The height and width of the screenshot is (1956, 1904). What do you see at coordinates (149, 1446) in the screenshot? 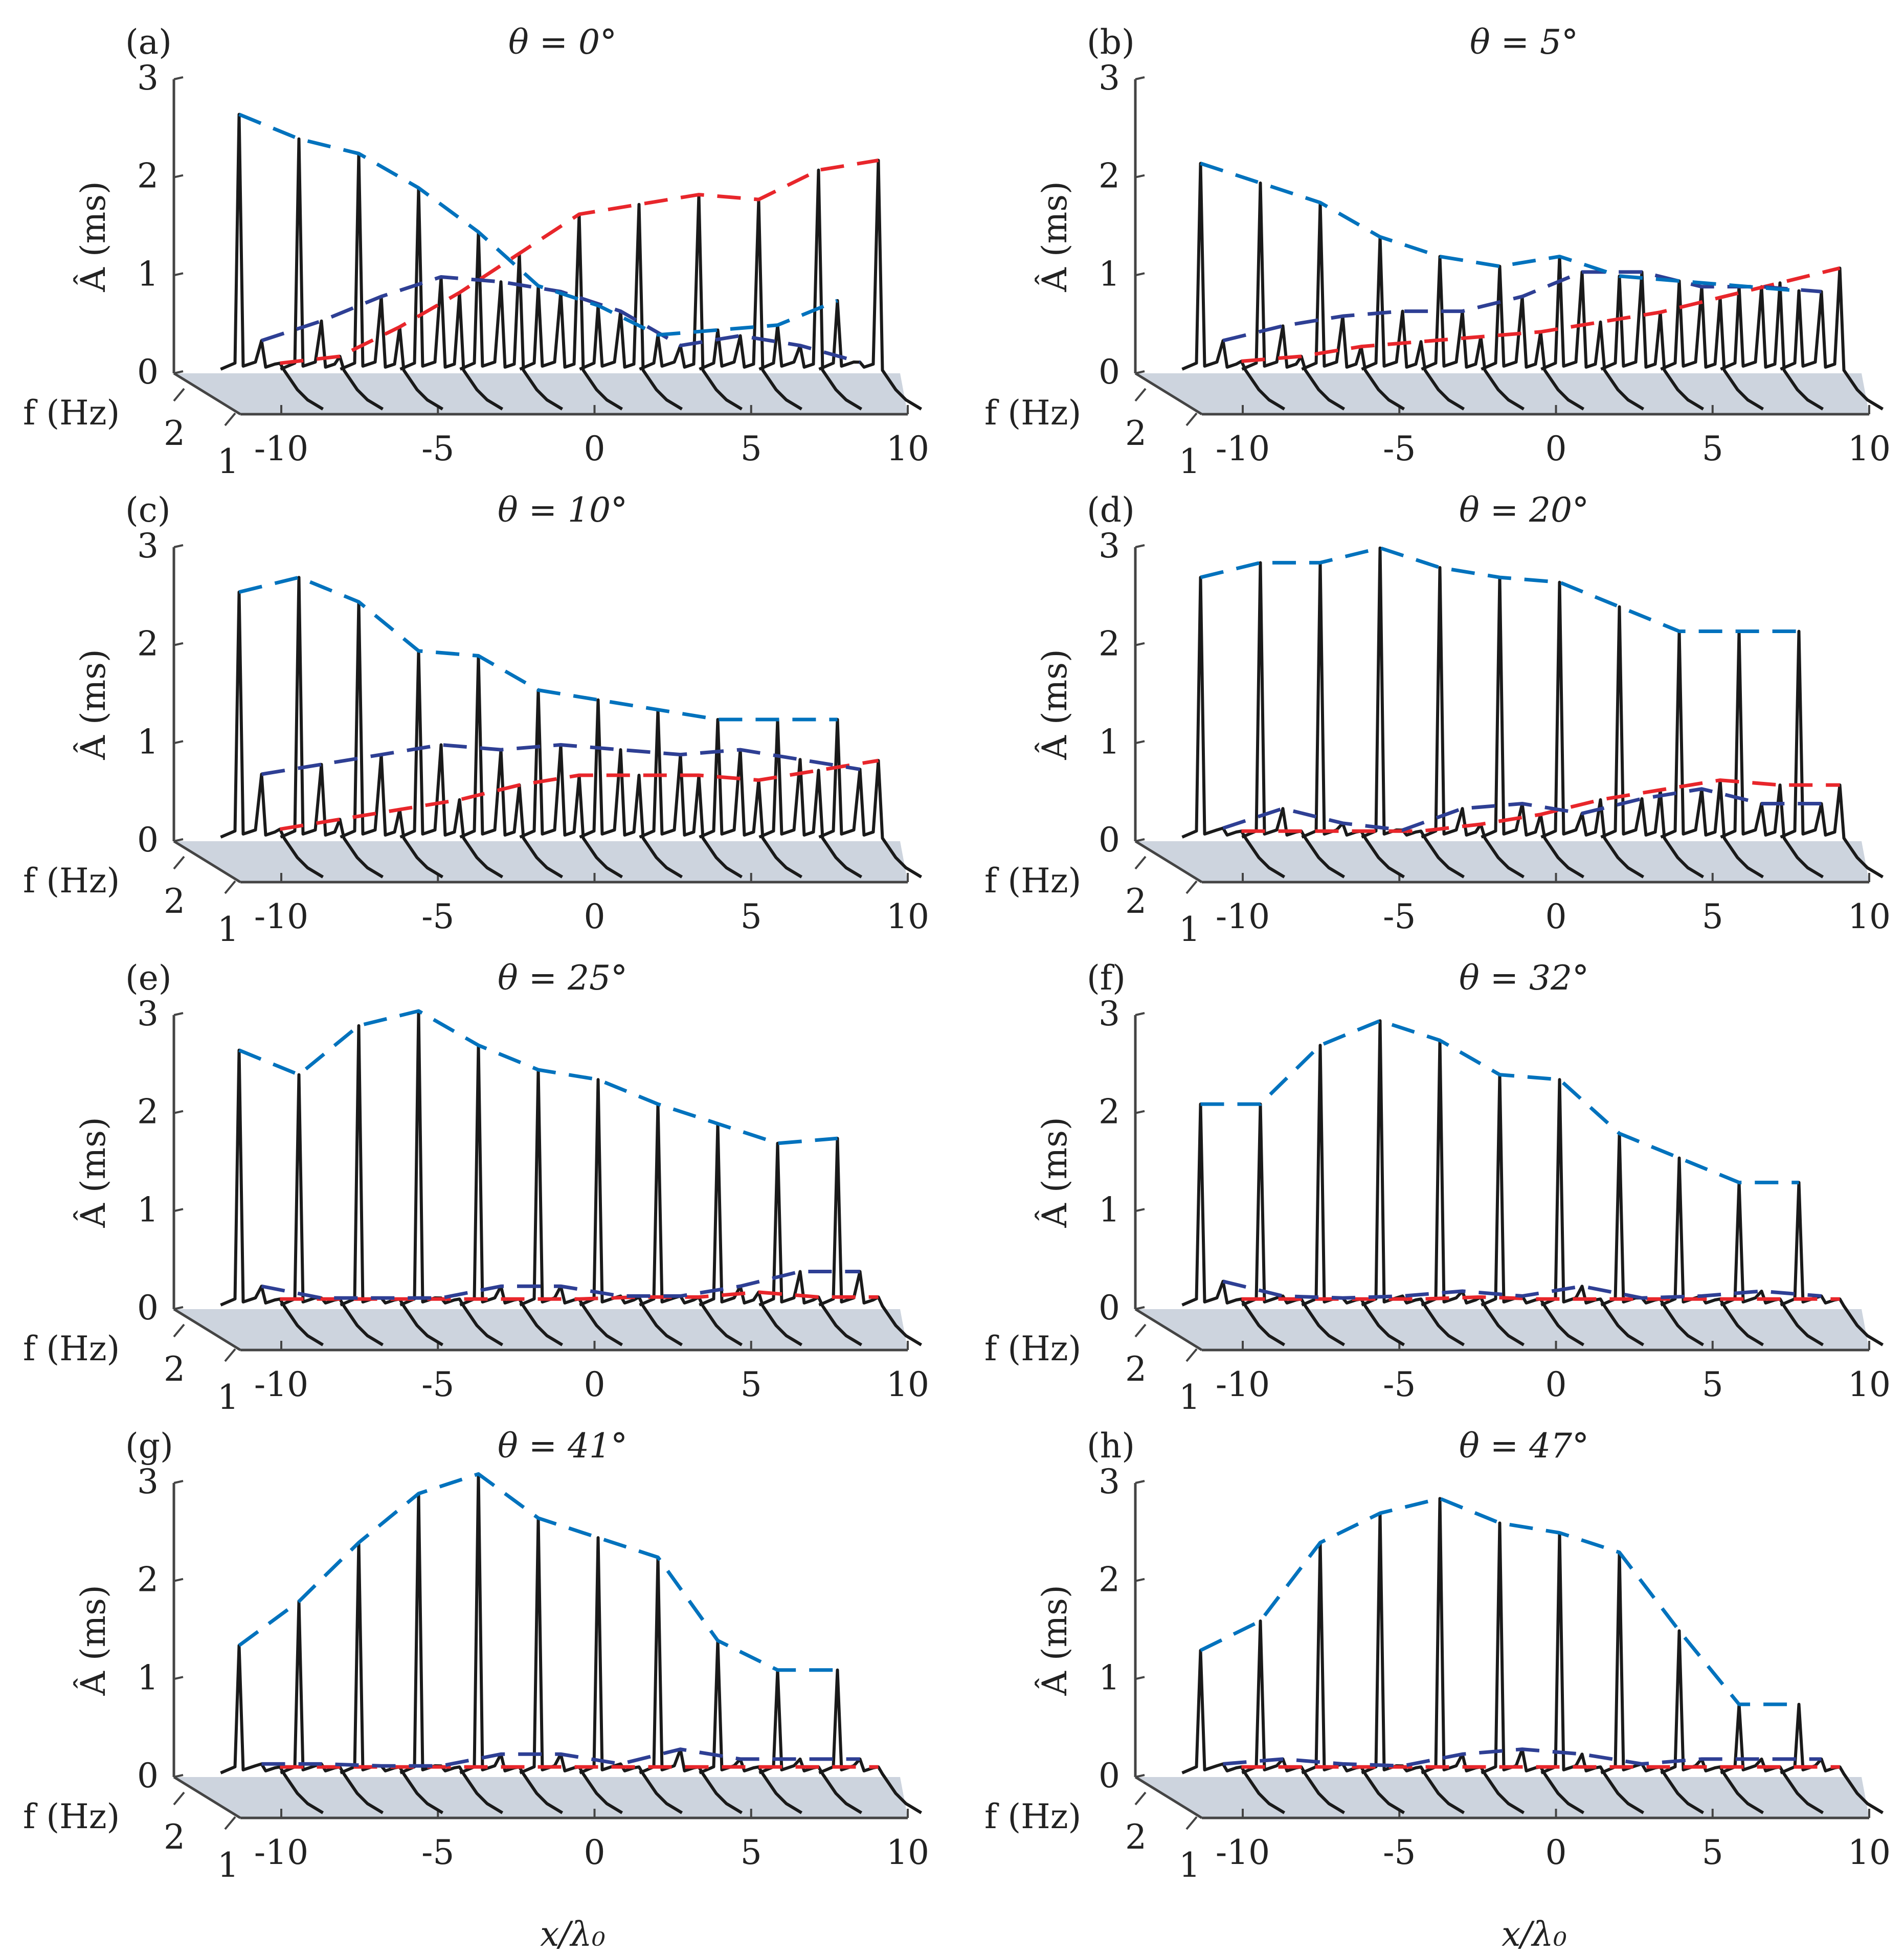
I see `panel-label: (g)` at bounding box center [149, 1446].